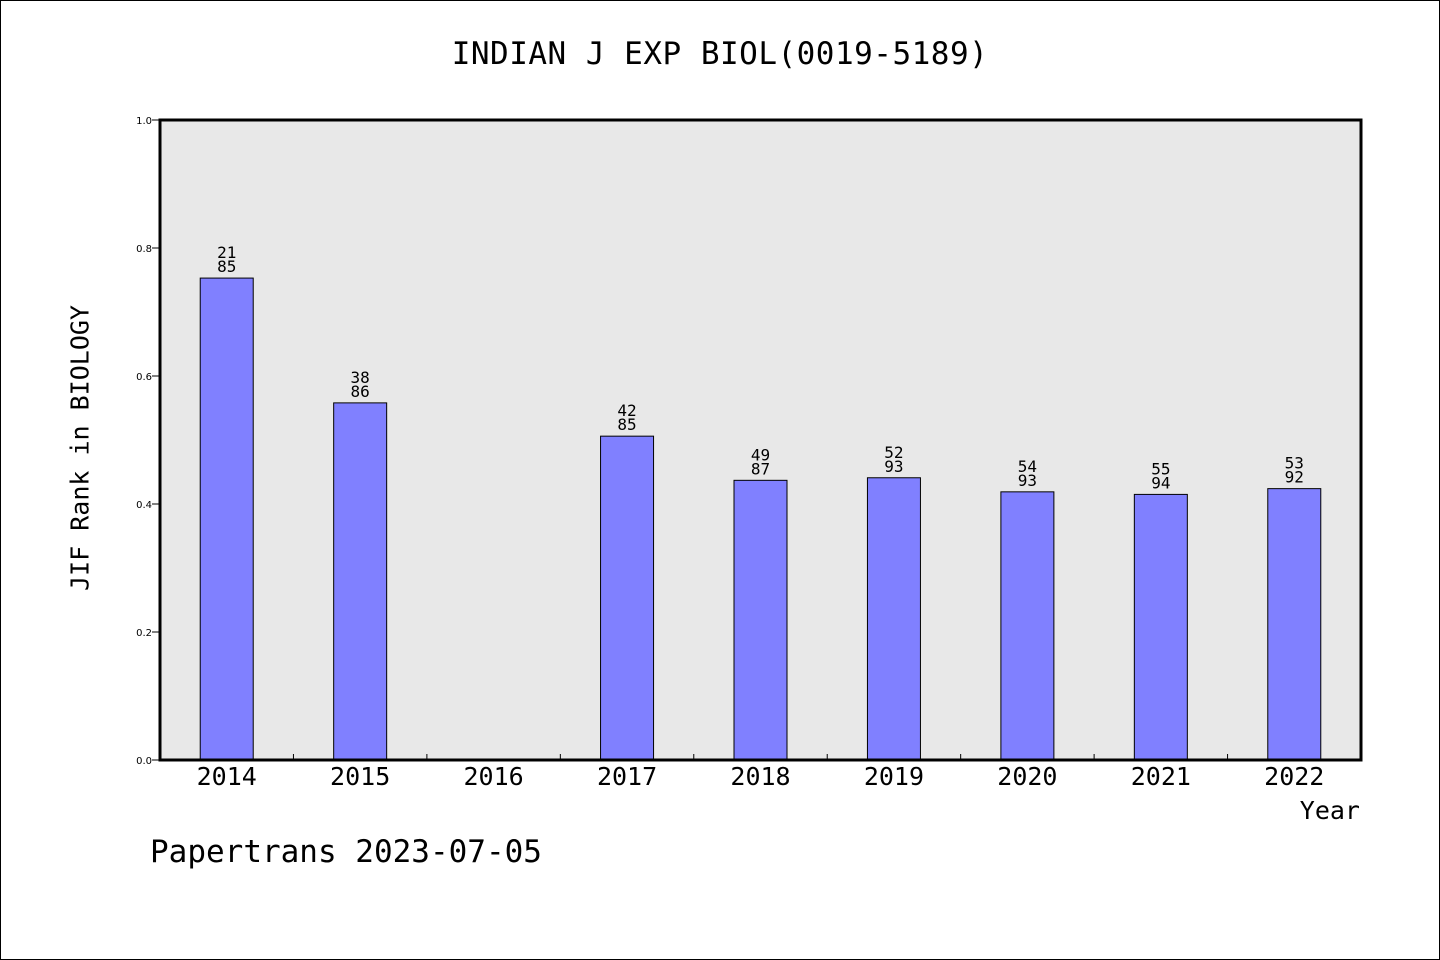  I want to click on data-label-rank-2020: 54, so click(1027, 466).